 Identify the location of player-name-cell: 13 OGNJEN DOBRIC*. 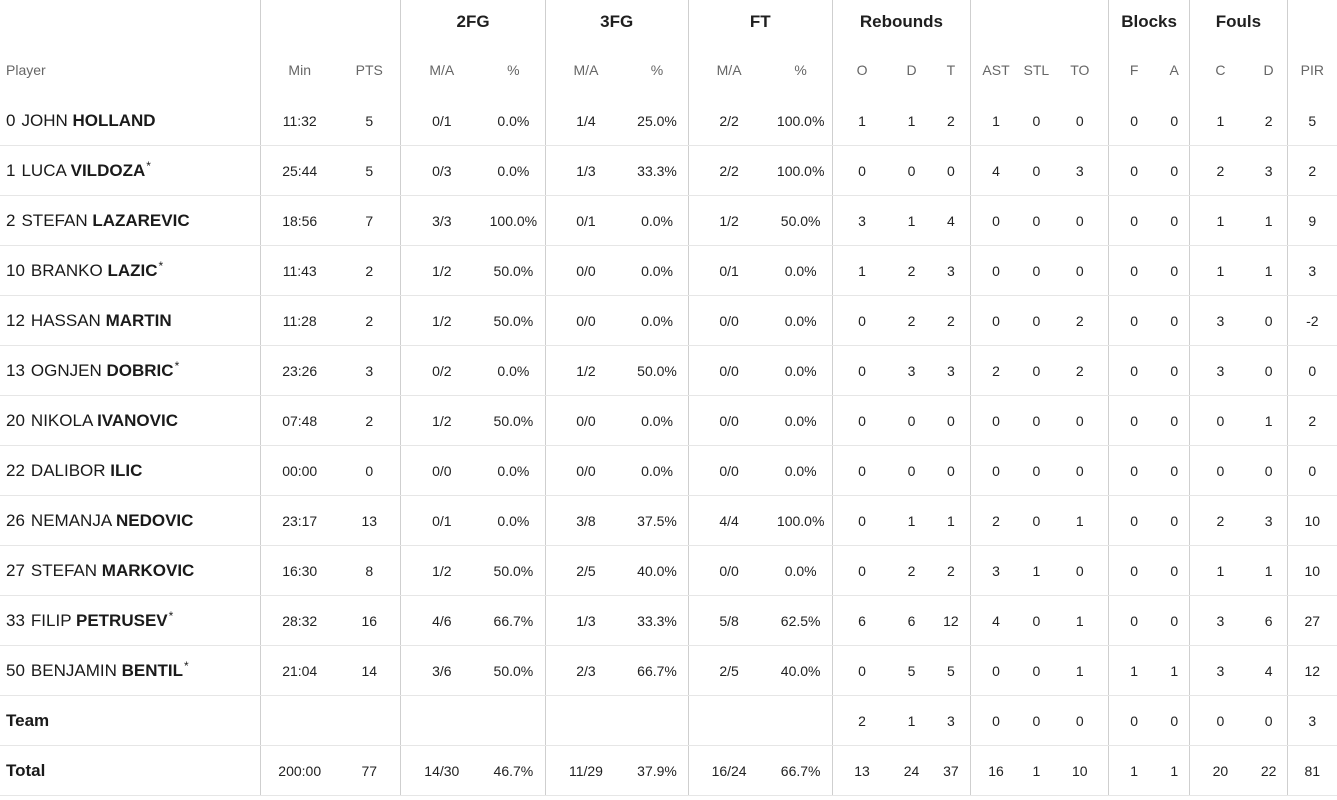
(131, 370).